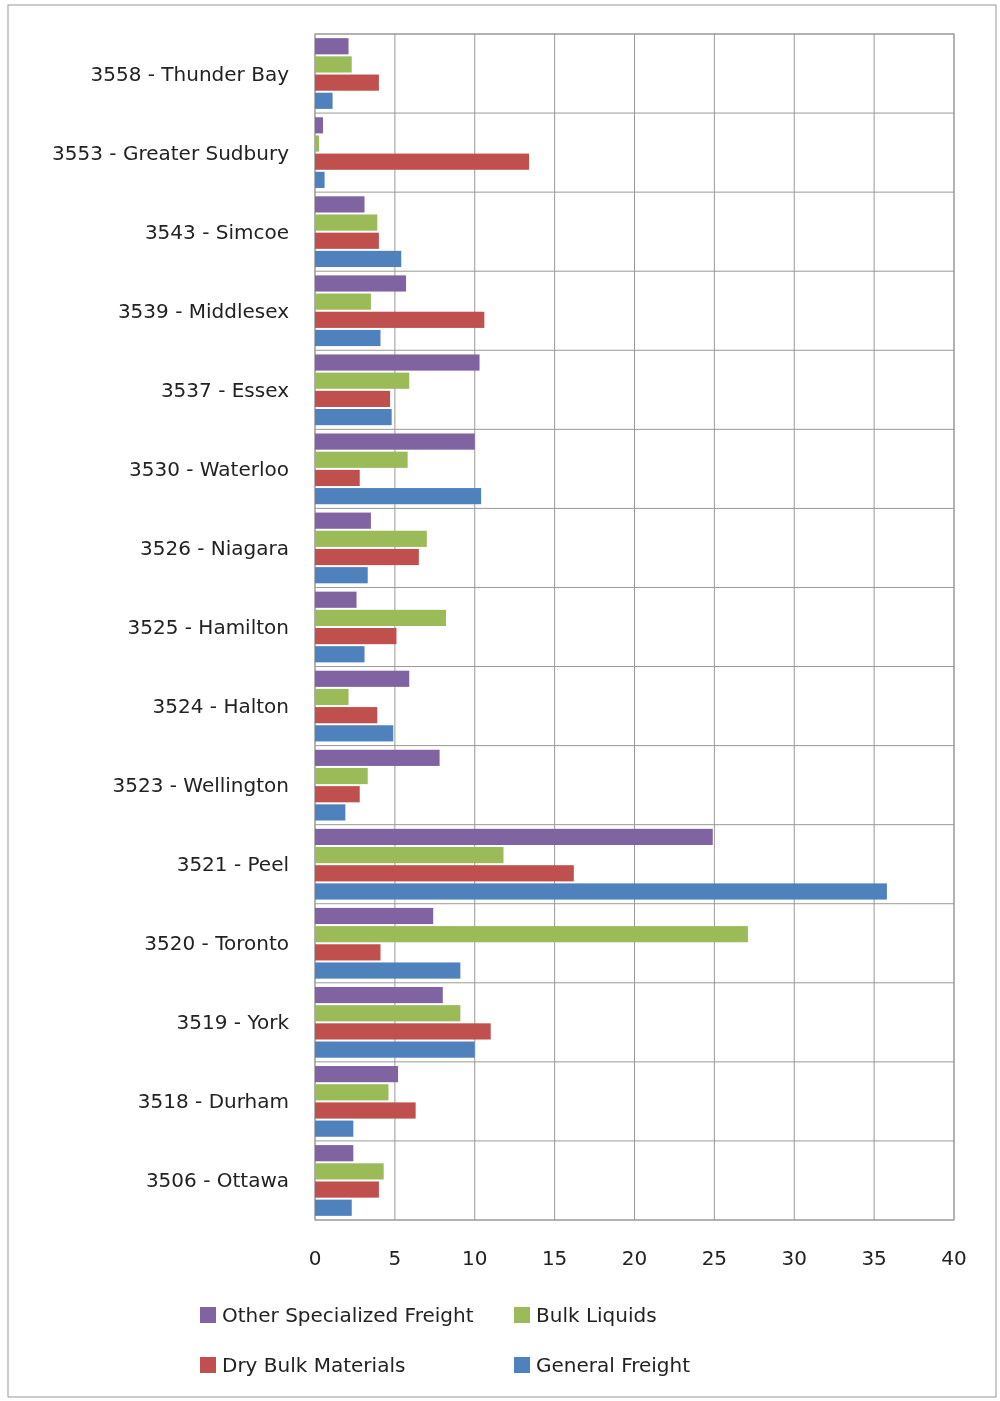  What do you see at coordinates (954, 1258) in the screenshot?
I see `x-tick-label: 40` at bounding box center [954, 1258].